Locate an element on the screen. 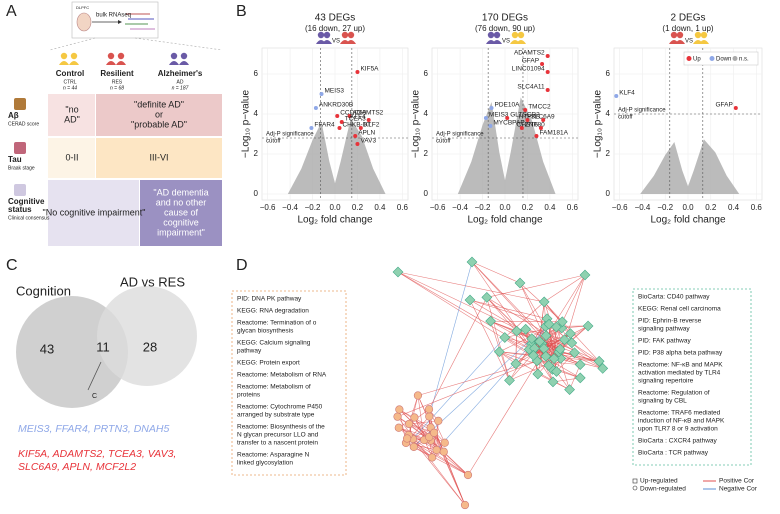 This screenshot has height=514, width=780. gene-label: CCDC69 is located at coordinates (353, 113).